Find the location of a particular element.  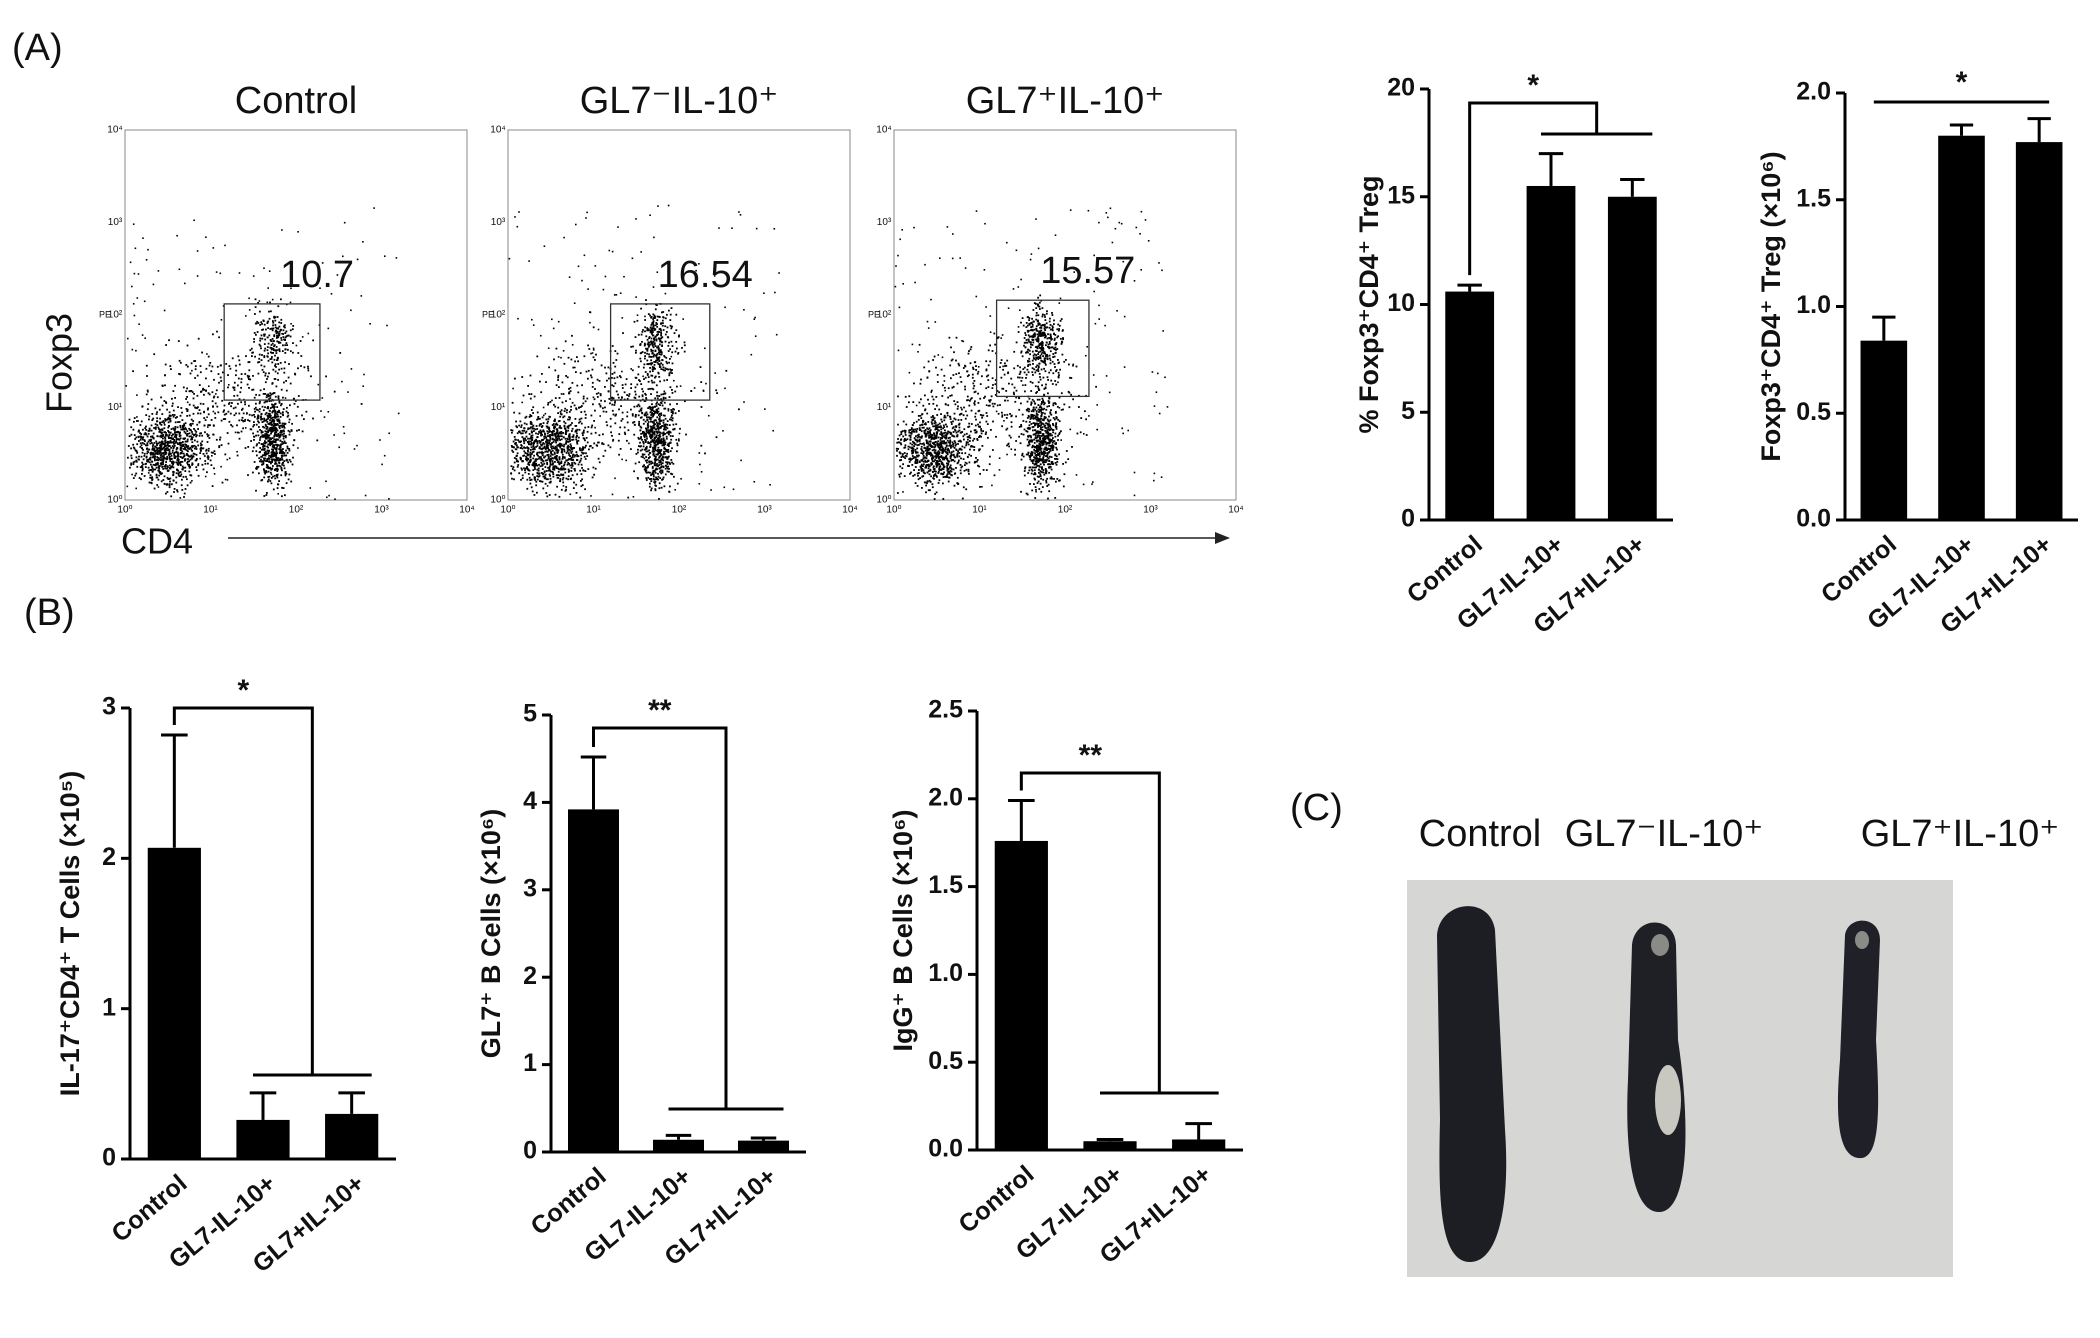

flow-x-tick-label: 10² is located at coordinates (679, 510).